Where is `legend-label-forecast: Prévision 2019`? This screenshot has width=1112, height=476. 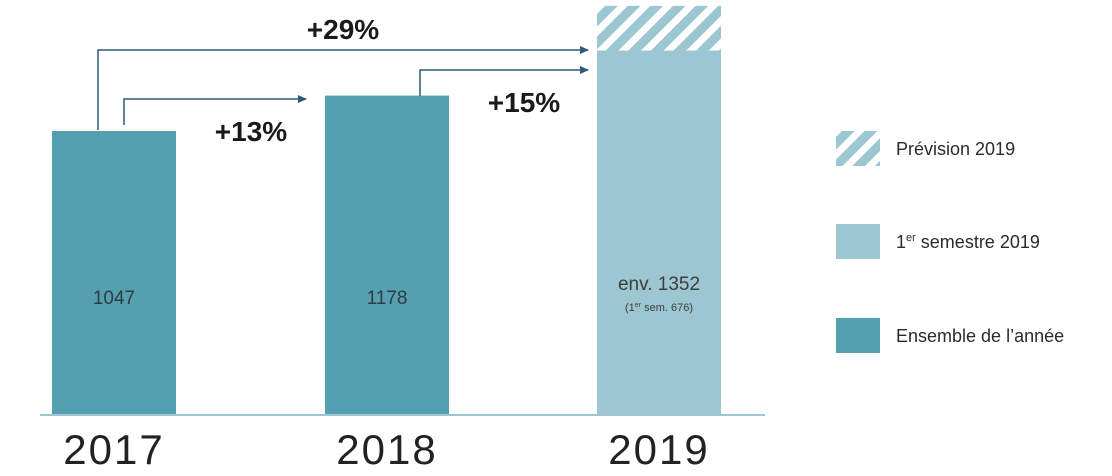
legend-label-forecast: Prévision 2019 is located at coordinates (955, 149).